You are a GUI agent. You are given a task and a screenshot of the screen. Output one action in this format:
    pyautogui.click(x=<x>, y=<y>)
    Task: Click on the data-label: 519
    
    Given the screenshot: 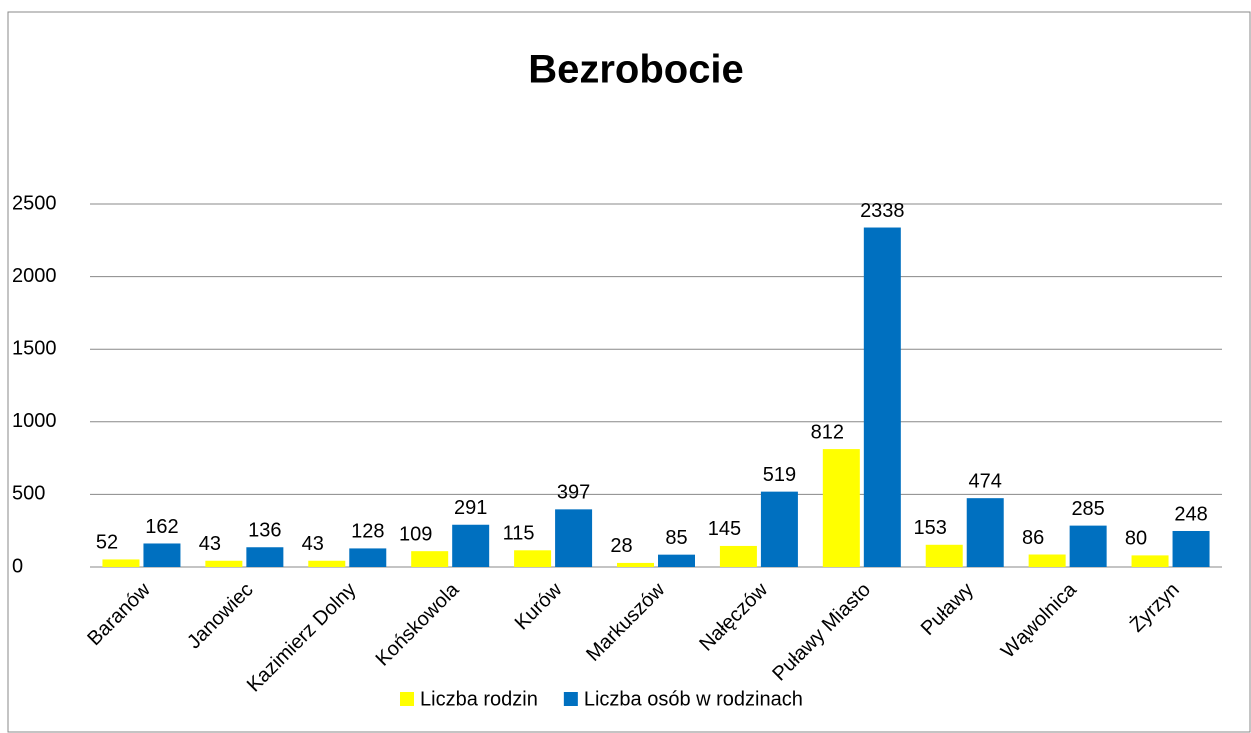 What is the action you would take?
    pyautogui.click(x=779, y=475)
    